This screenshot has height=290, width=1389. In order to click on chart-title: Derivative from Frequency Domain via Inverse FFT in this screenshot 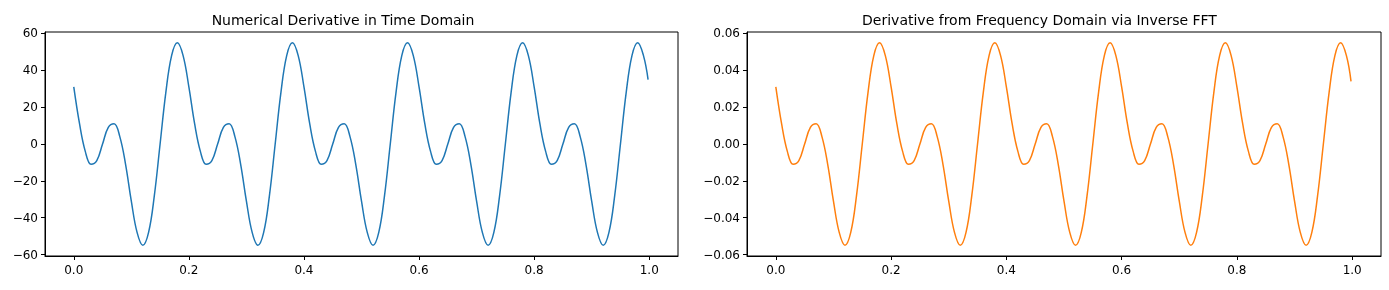, I will do `click(1040, 20)`.